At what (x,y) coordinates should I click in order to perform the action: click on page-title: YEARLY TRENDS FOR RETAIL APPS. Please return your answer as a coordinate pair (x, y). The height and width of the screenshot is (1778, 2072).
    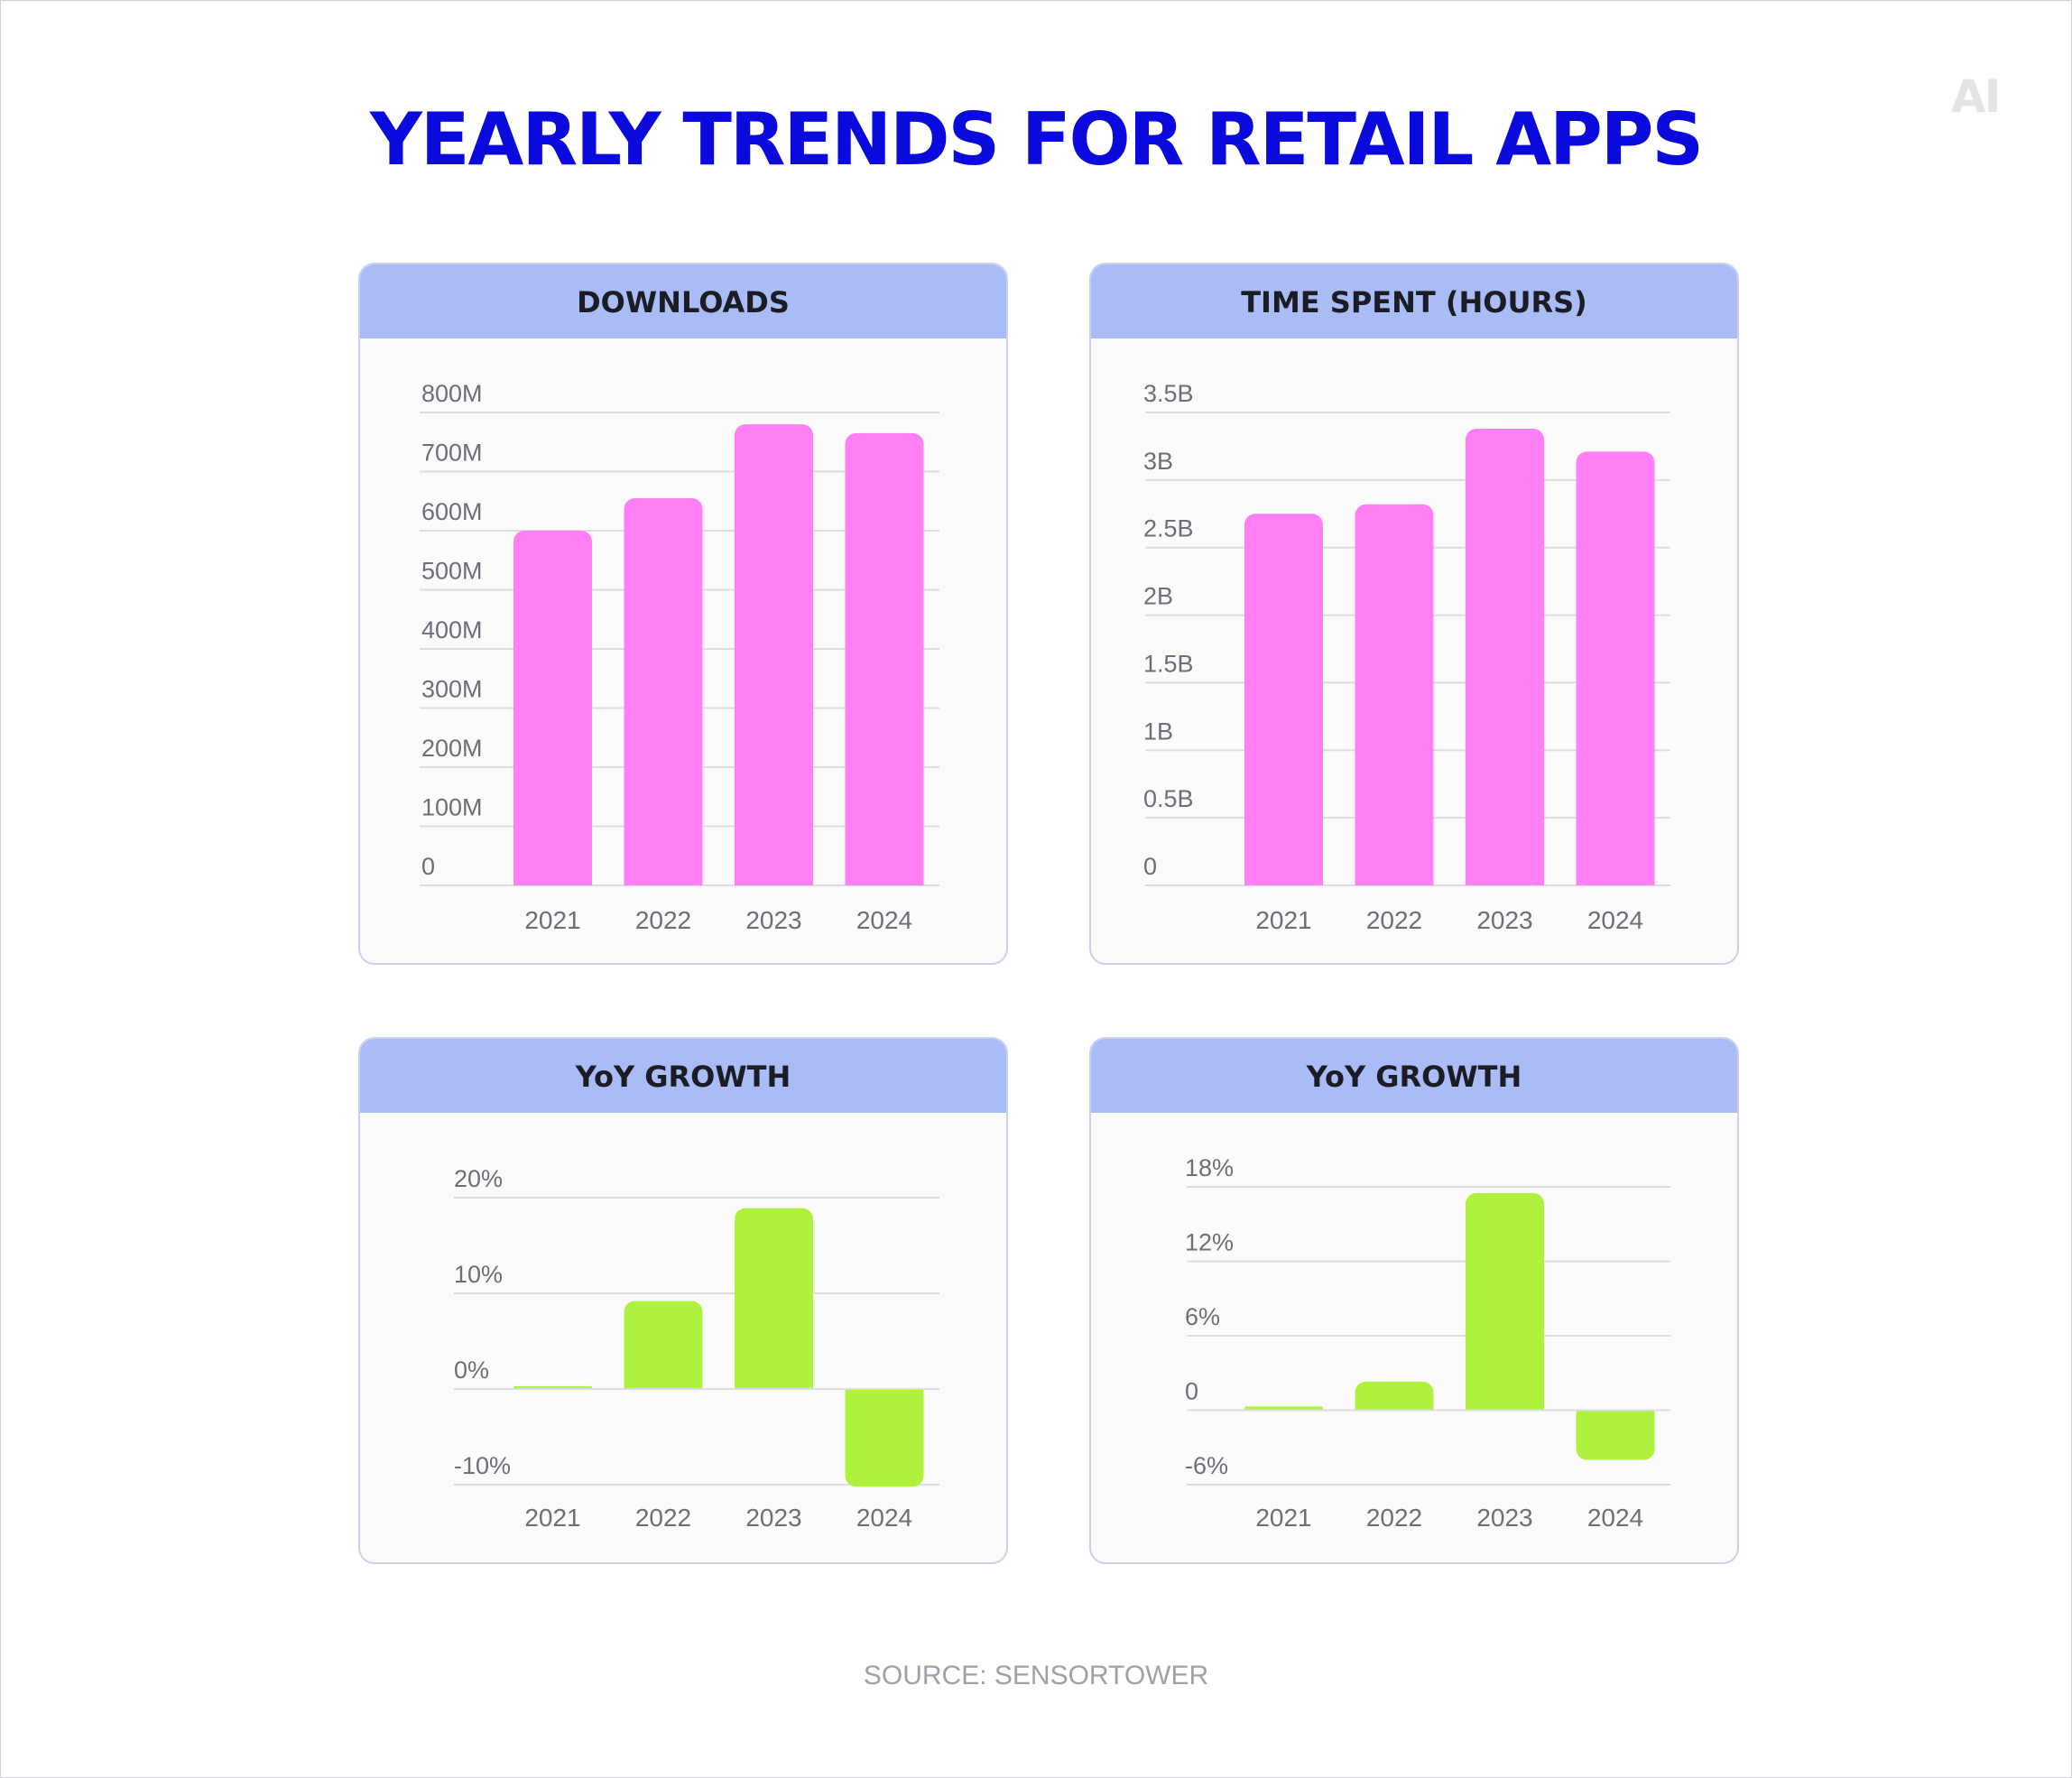
    Looking at the image, I should click on (1036, 139).